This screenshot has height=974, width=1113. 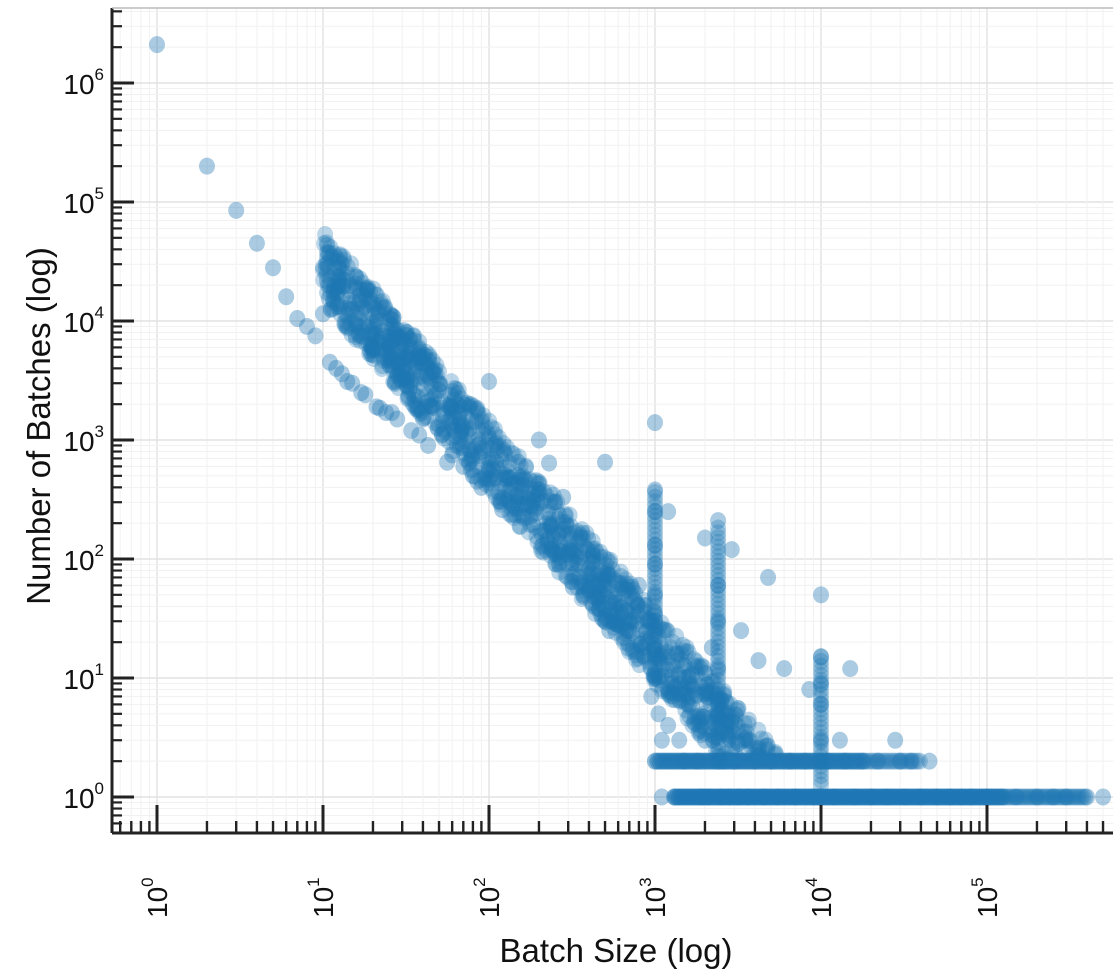 I want to click on y-tick-exponent: 2, so click(x=99, y=550).